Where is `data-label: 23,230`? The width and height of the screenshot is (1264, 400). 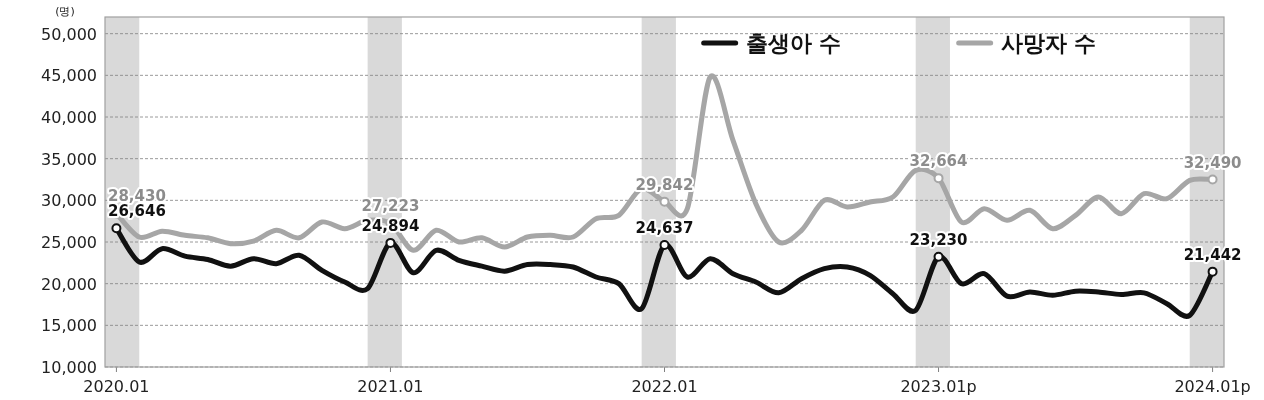
data-label: 23,230 is located at coordinates (938, 239).